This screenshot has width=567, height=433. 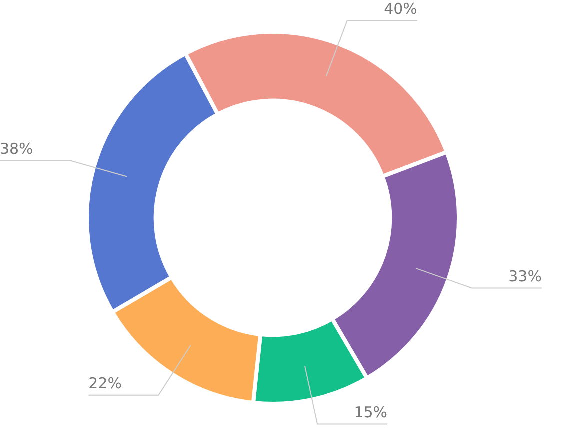 What do you see at coordinates (105, 383) in the screenshot?
I see `data-label: 22%` at bounding box center [105, 383].